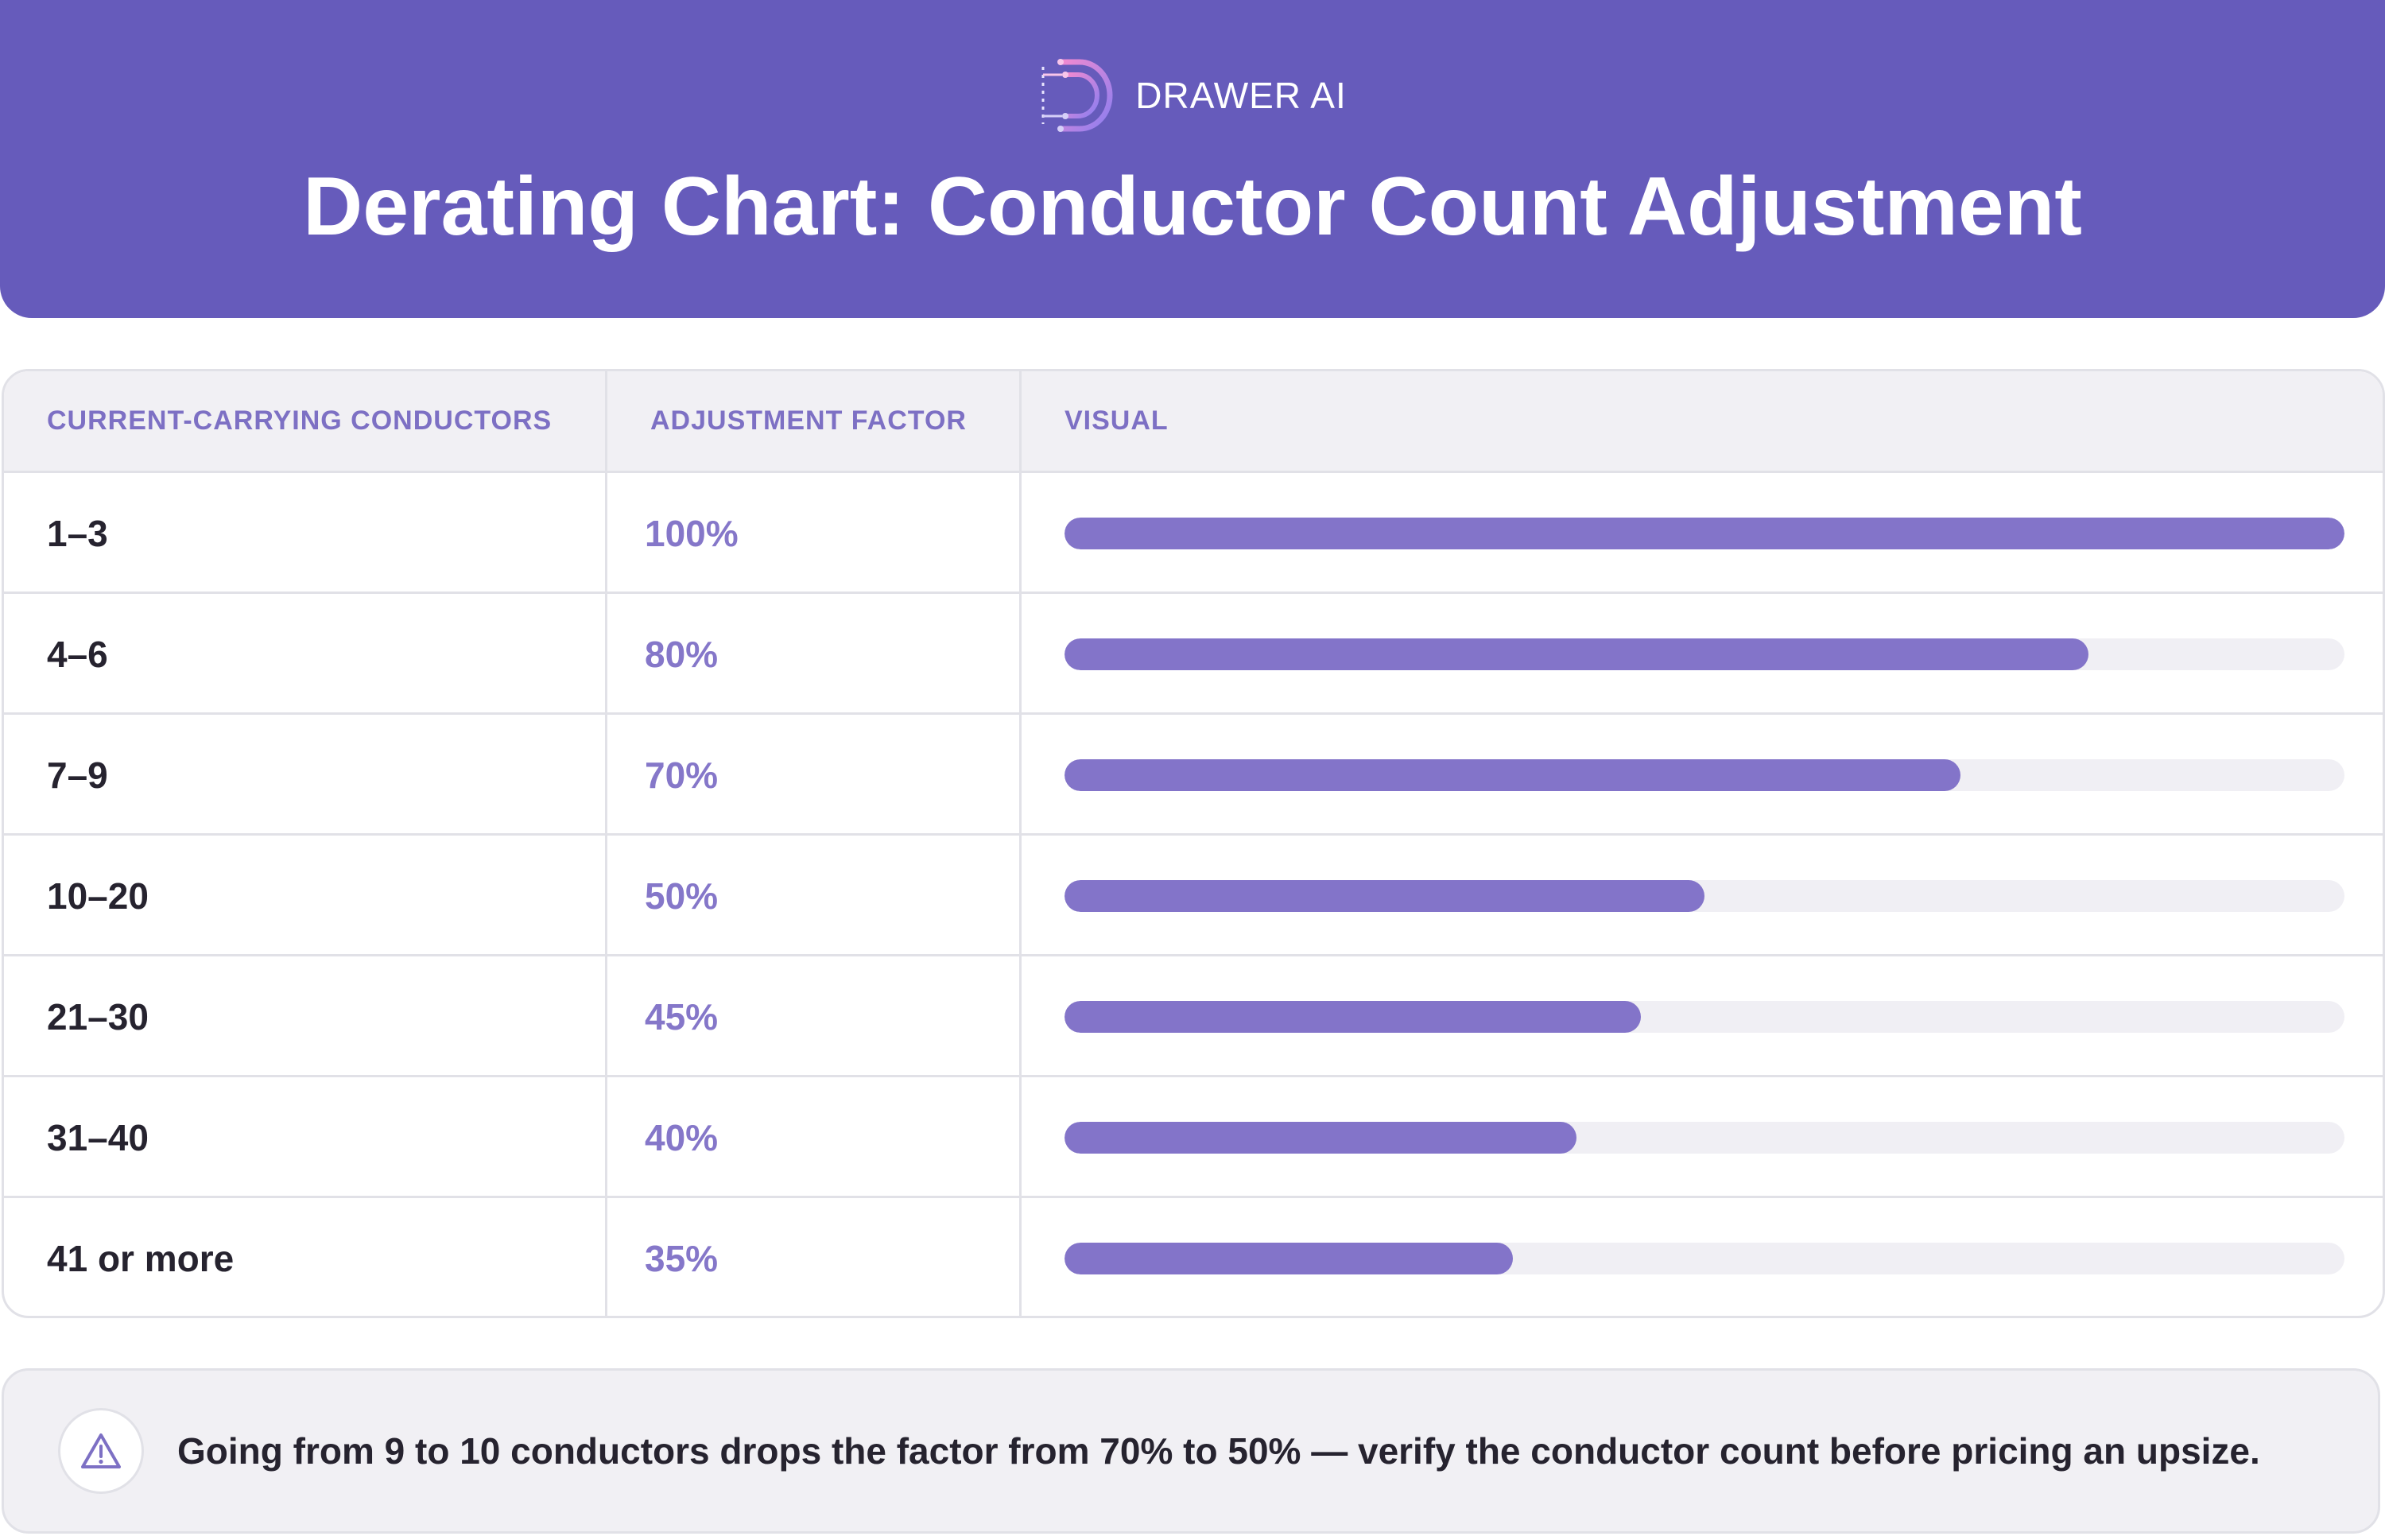  I want to click on conductor-count: 10–20, so click(98, 896).